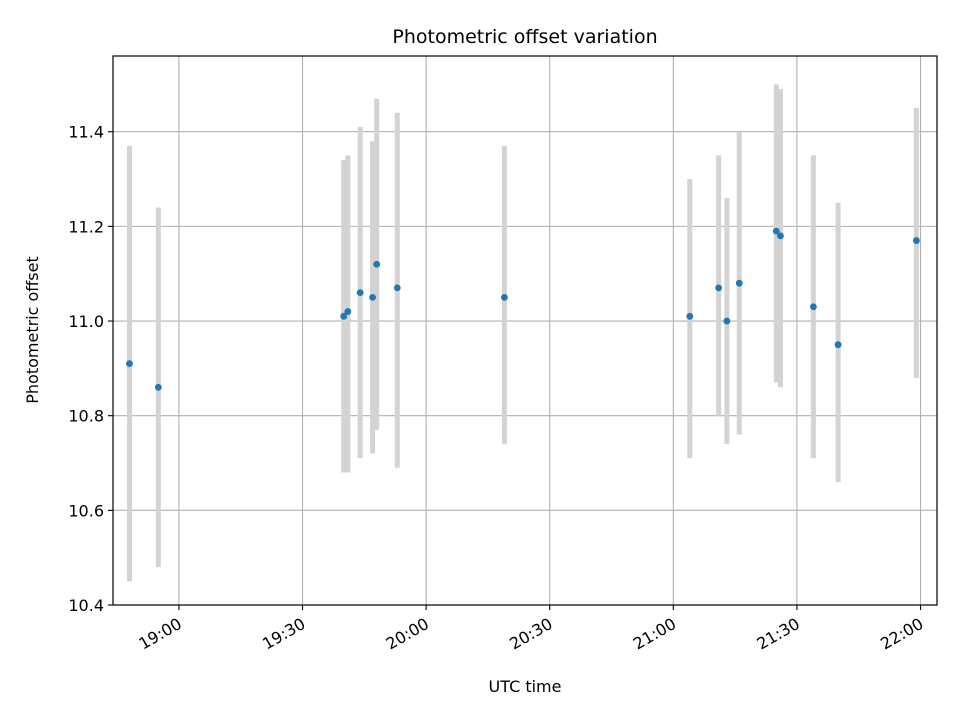 The image size is (960, 720). I want to click on y-axis-ticks: 10.4 10.6 10.8 11.0 11.2 11.4, so click(90, 369).